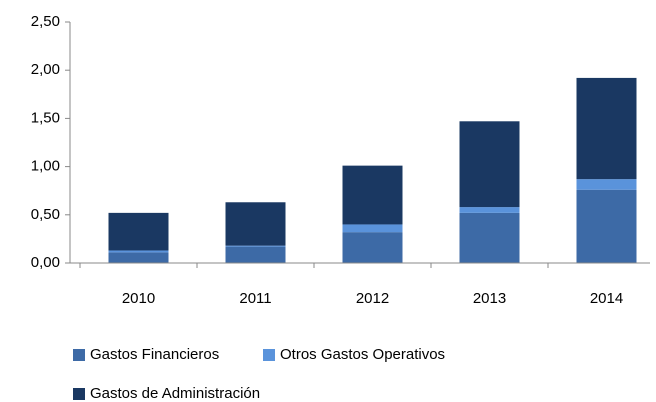  I want to click on x-tick-label: 2013, so click(489, 298).